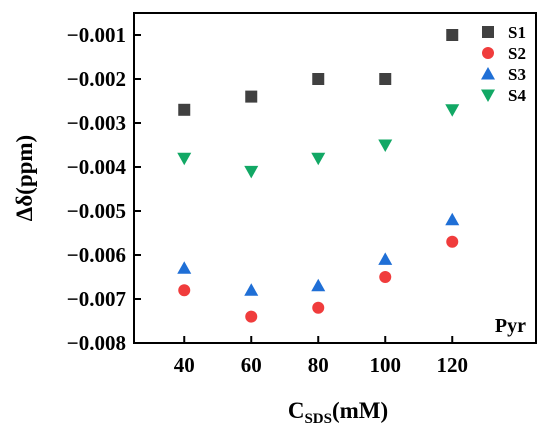 The height and width of the screenshot is (435, 550). What do you see at coordinates (488, 73) in the screenshot?
I see `legend-marker-s3` at bounding box center [488, 73].